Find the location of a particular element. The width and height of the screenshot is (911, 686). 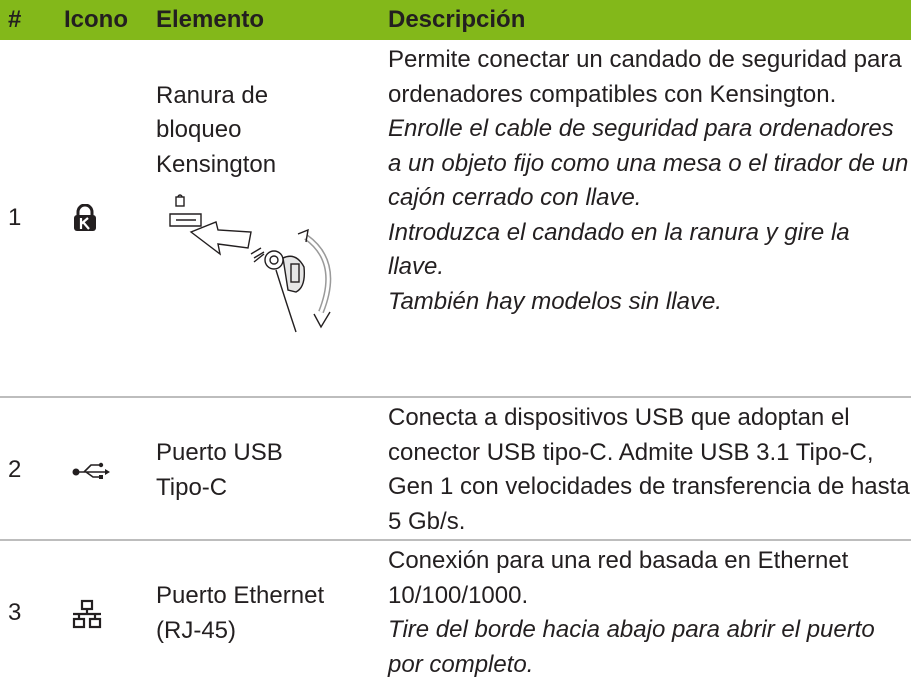

element-cell: Ranura de bloqueo Kensington is located at coordinates (268, 218).